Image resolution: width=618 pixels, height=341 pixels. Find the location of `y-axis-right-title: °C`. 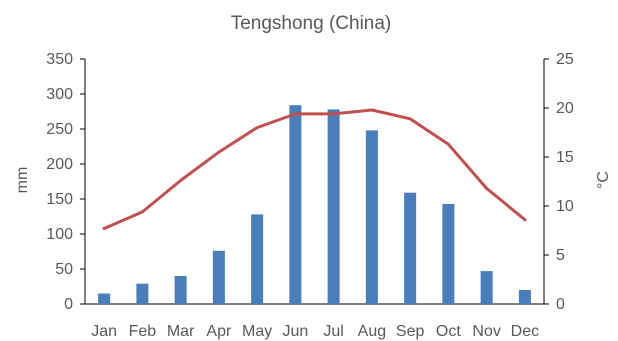

y-axis-right-title: °C is located at coordinates (603, 180).